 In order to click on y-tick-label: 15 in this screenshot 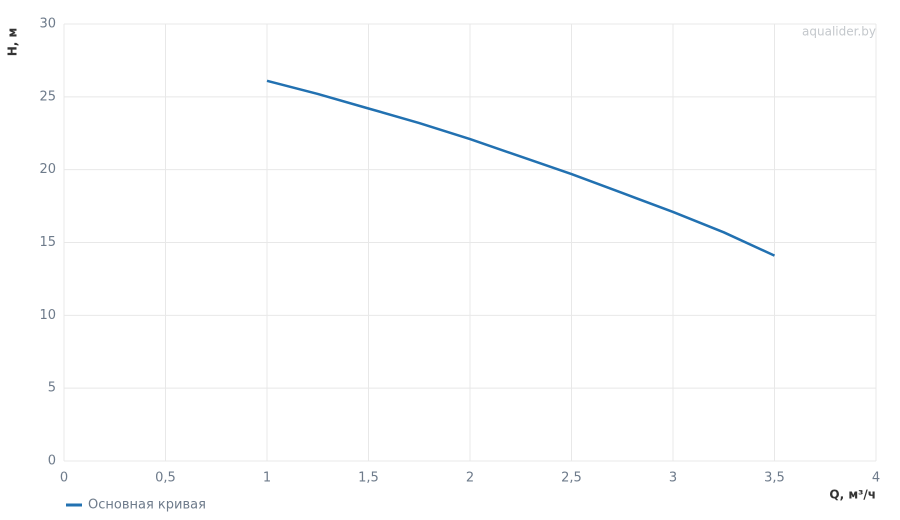, I will do `click(47, 242)`.